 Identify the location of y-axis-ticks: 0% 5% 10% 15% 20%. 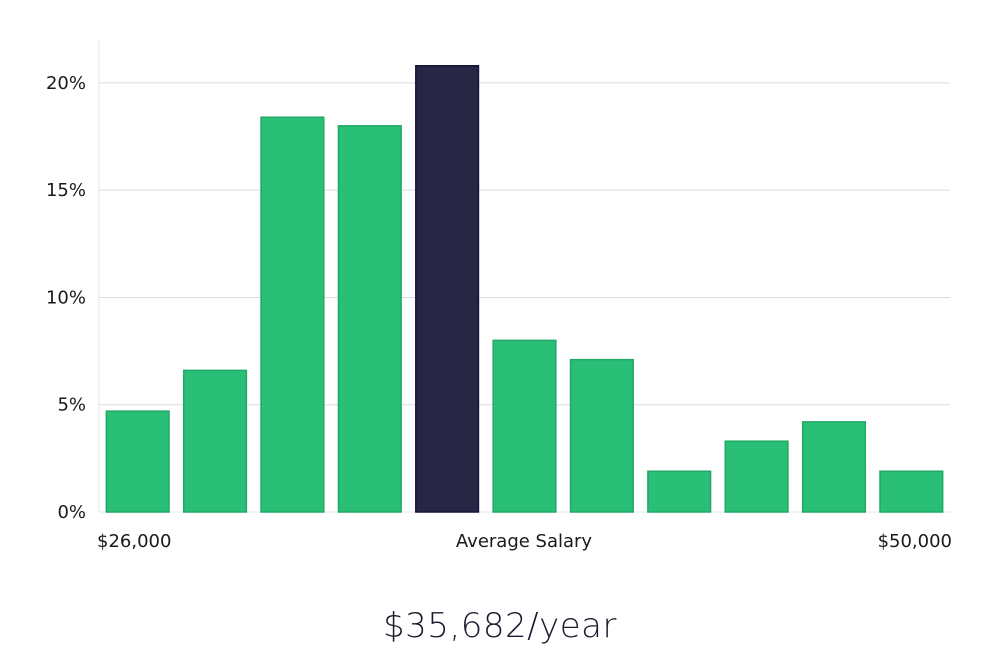
(66, 298).